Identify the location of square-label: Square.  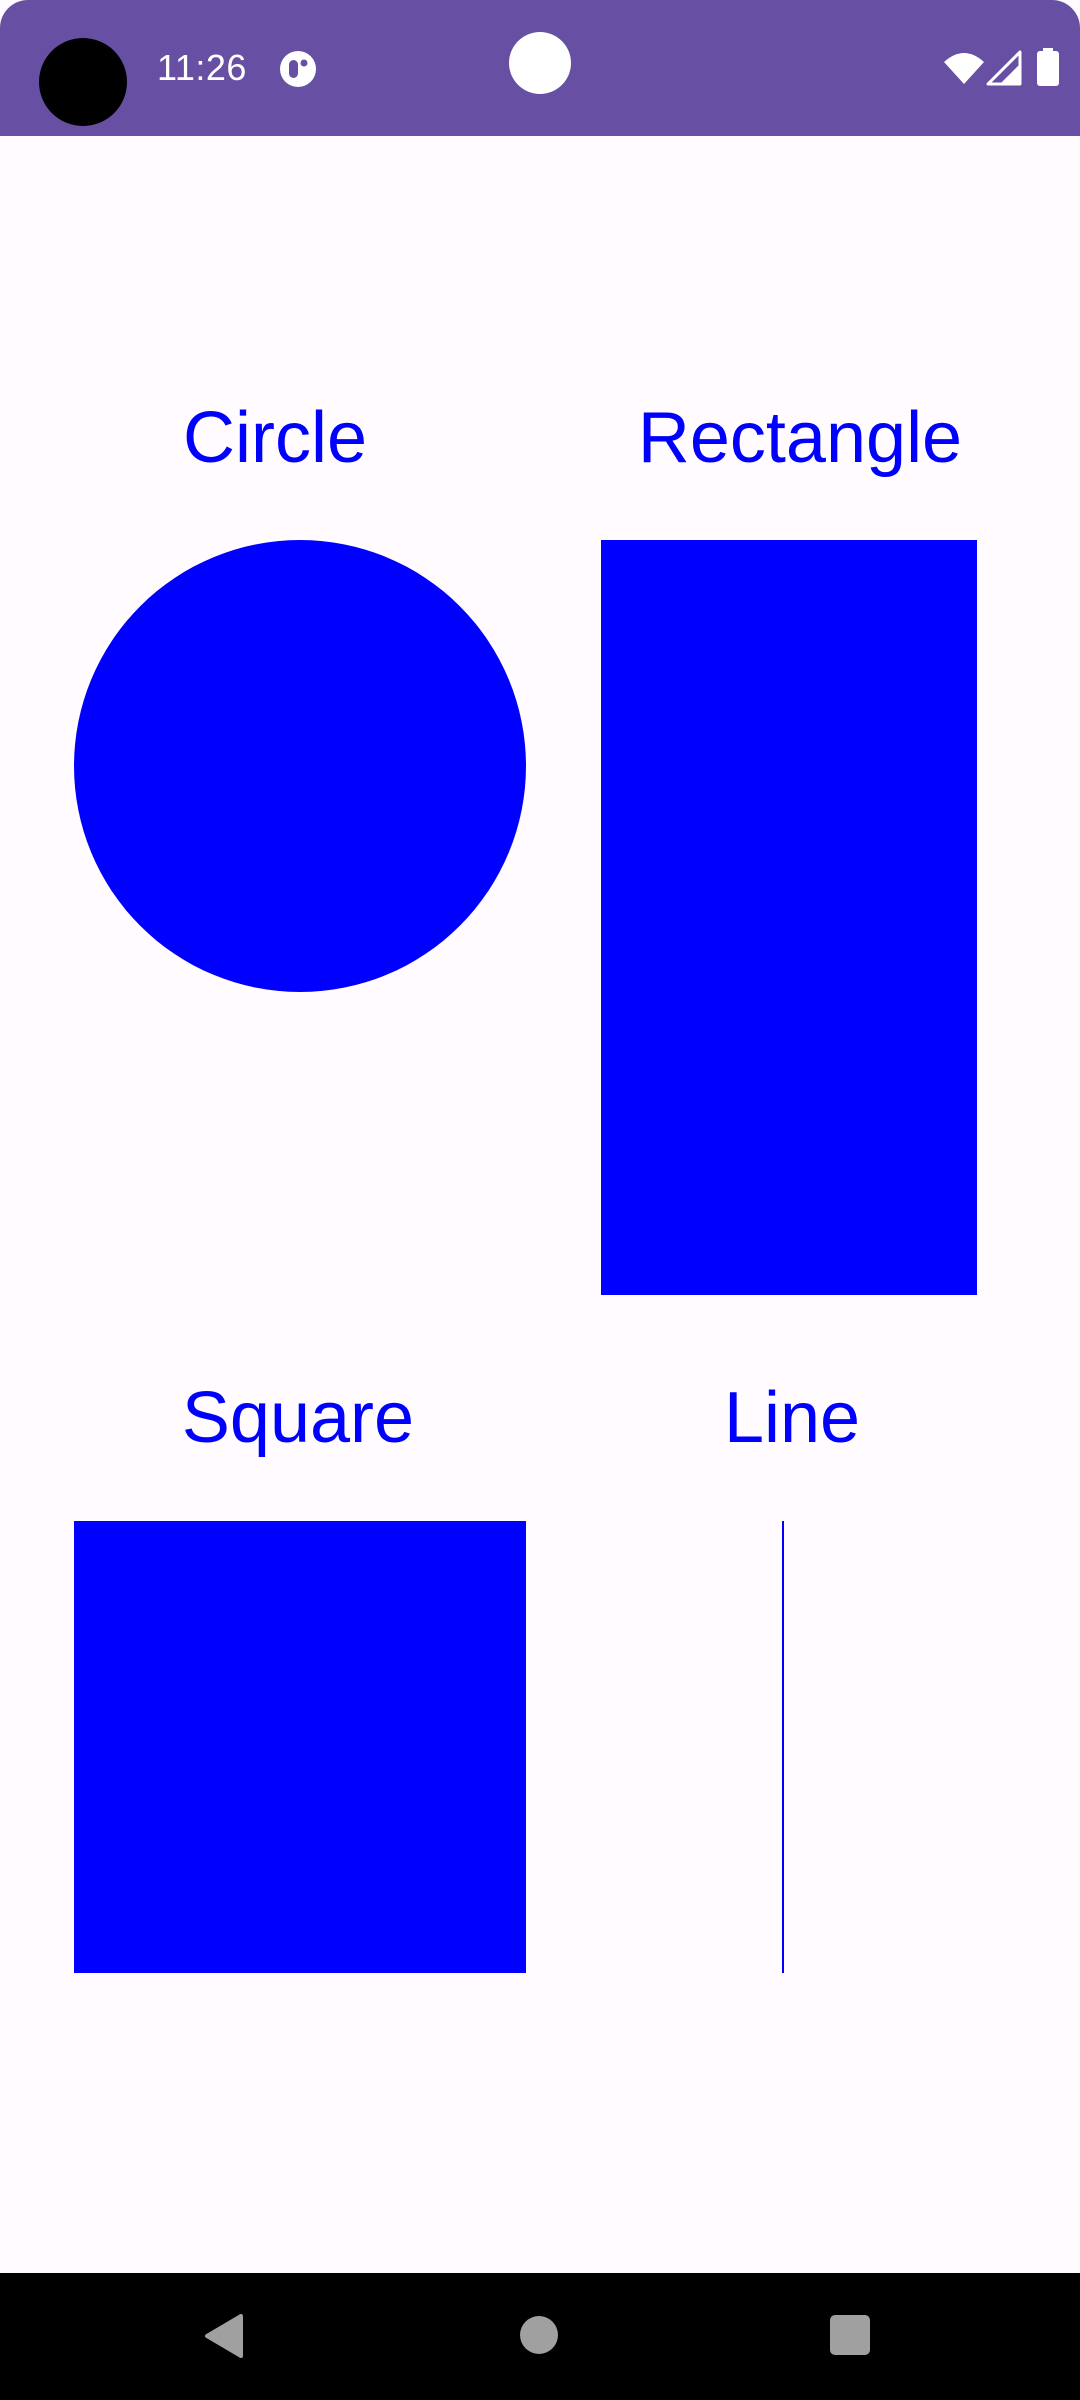
(298, 1418).